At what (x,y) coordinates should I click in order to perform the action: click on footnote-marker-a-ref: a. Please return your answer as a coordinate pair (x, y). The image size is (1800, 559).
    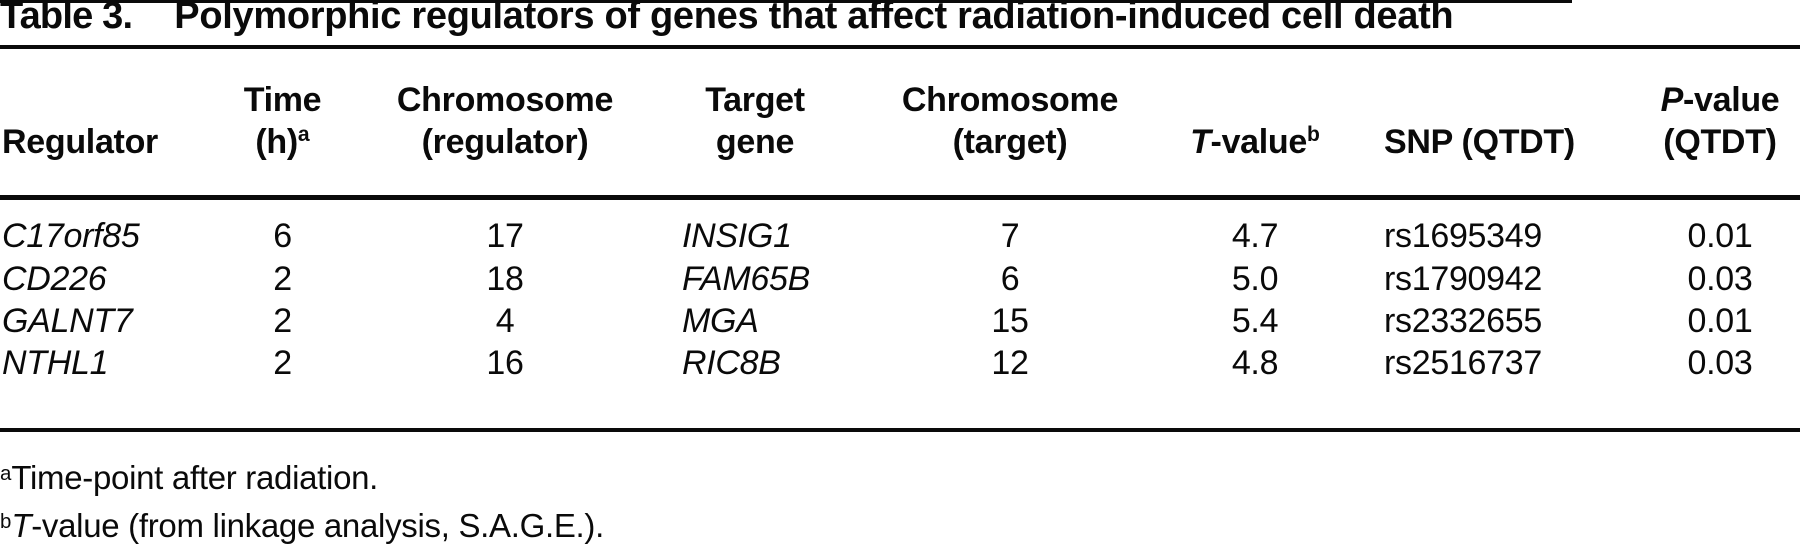
    Looking at the image, I should click on (303, 135).